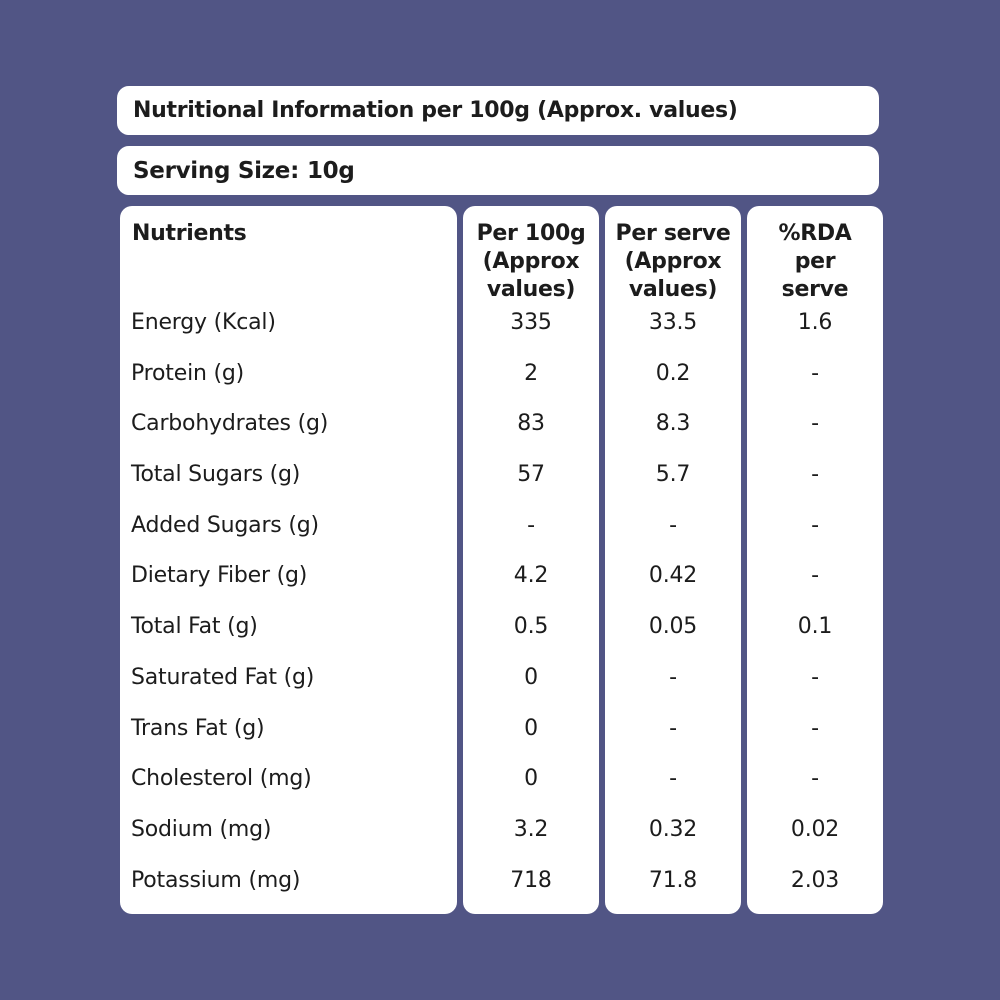 Image resolution: width=1000 pixels, height=1000 pixels. Describe the element at coordinates (673, 233) in the screenshot. I see `per-serve-header-line: Per serve` at that location.